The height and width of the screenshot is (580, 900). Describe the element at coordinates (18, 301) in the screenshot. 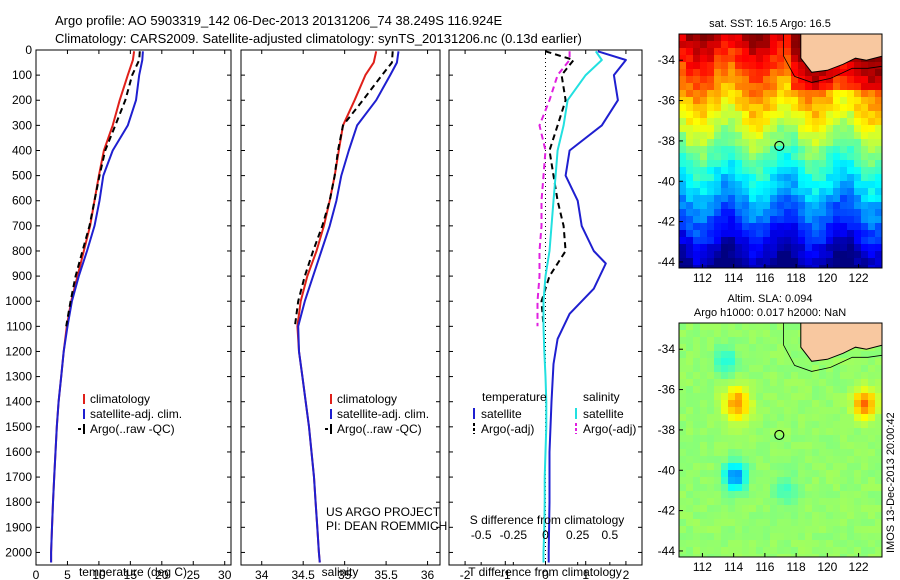

I see `depth-tick-label: 1000` at that location.